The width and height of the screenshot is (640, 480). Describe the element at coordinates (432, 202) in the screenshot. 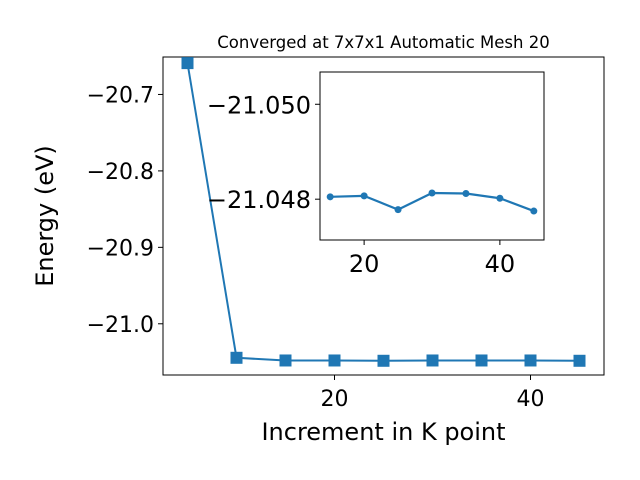

I see `inset-series` at that location.